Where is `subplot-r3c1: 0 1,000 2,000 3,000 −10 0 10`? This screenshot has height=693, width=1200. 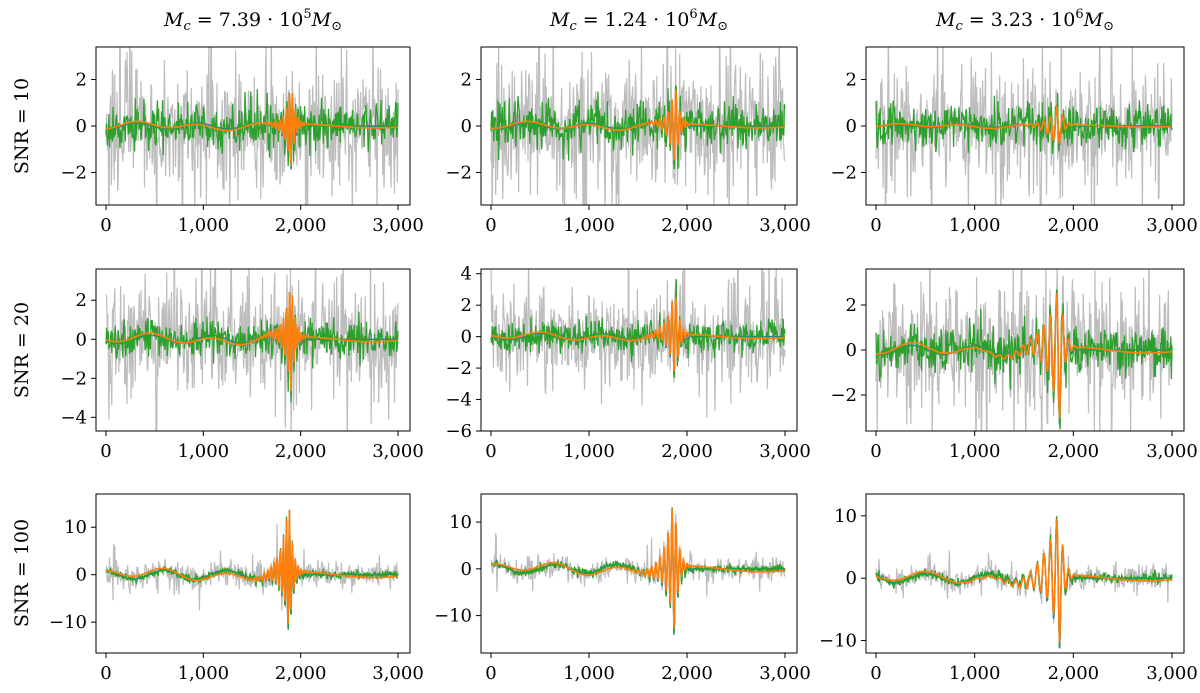
subplot-r3c1: 0 1,000 2,000 3,000 −10 0 10 is located at coordinates (236, 588).